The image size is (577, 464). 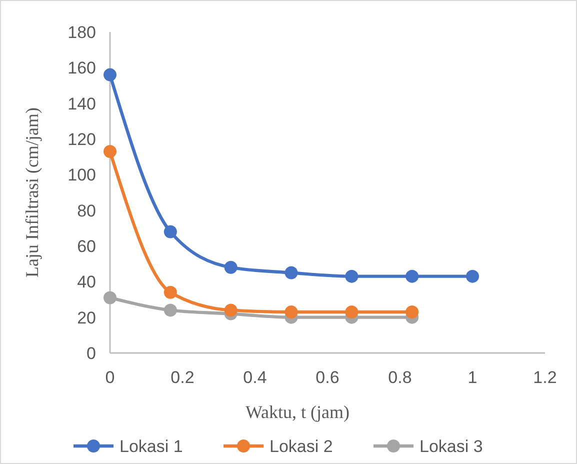 I want to click on y-tick-label: 80, so click(x=86, y=210).